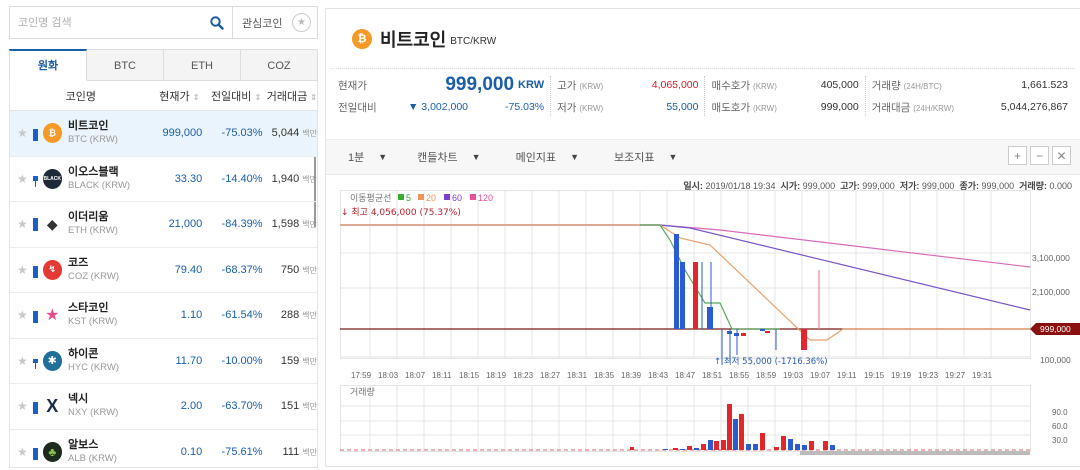 Image resolution: width=1080 pixels, height=470 pixels. What do you see at coordinates (217, 22) in the screenshot?
I see `search-icon` at bounding box center [217, 22].